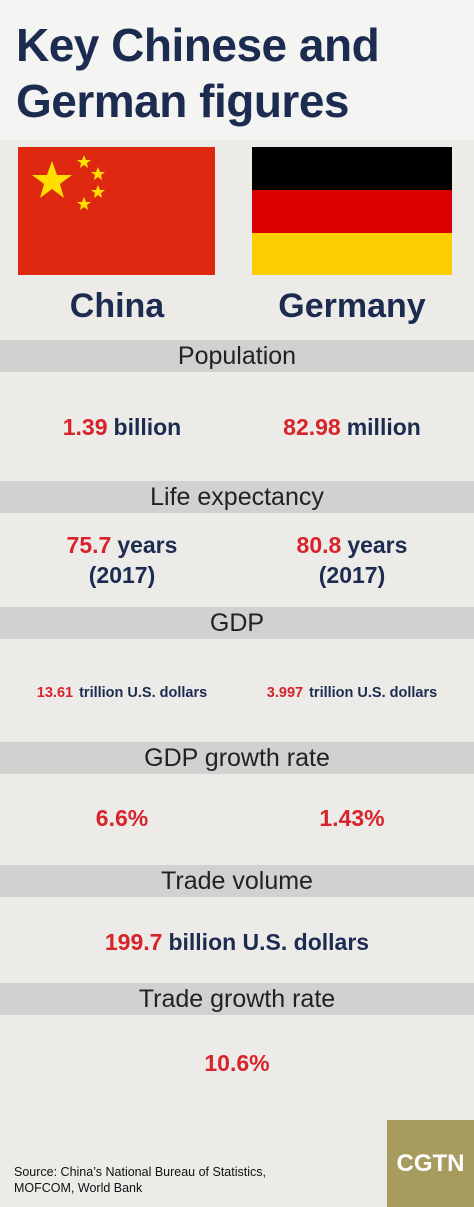  I want to click on value: 1.43%, so click(352, 818).